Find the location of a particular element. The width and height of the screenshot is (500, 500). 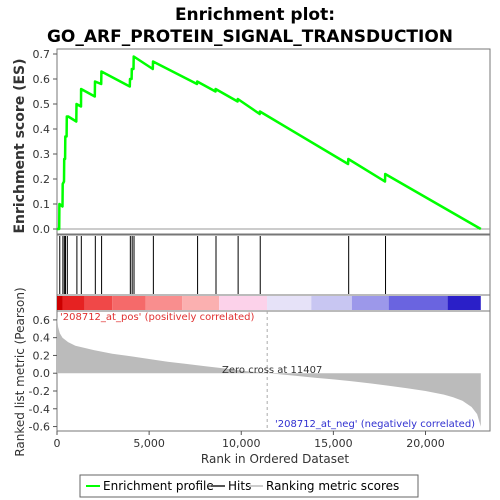

es-tick-label: 0.3 is located at coordinates (42, 154).